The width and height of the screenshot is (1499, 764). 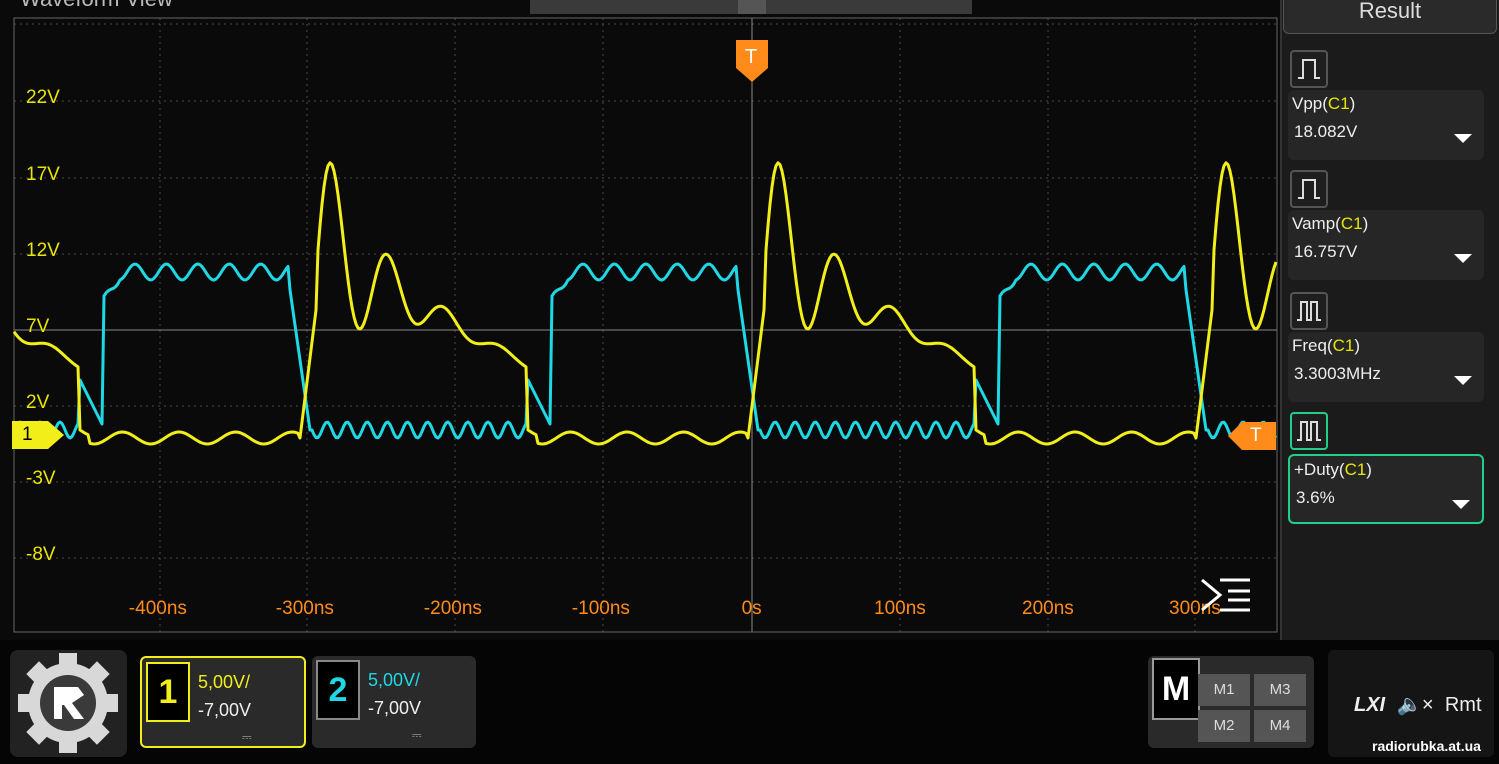 I want to click on math-m3-button: M3, so click(x=1280, y=690).